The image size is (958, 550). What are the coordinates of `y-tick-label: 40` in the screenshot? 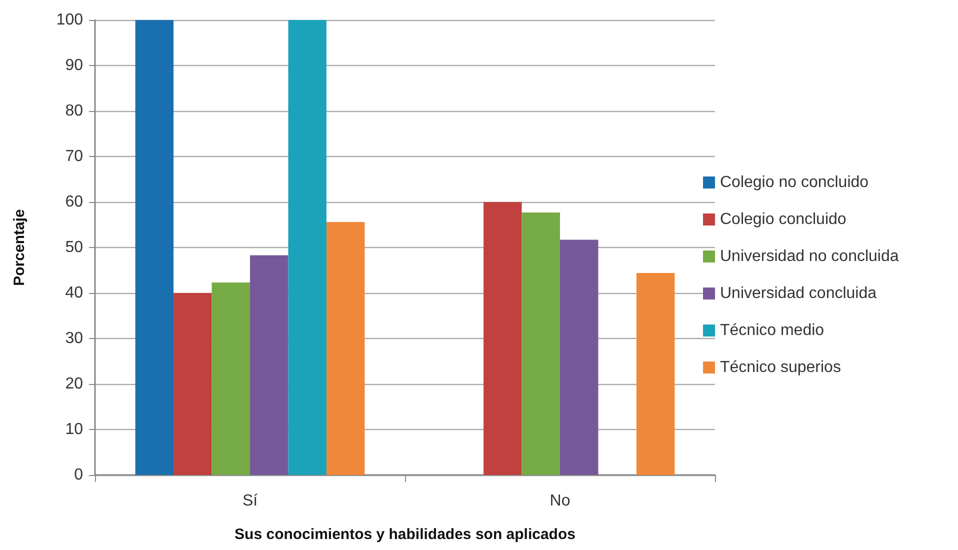 It's located at (74, 293).